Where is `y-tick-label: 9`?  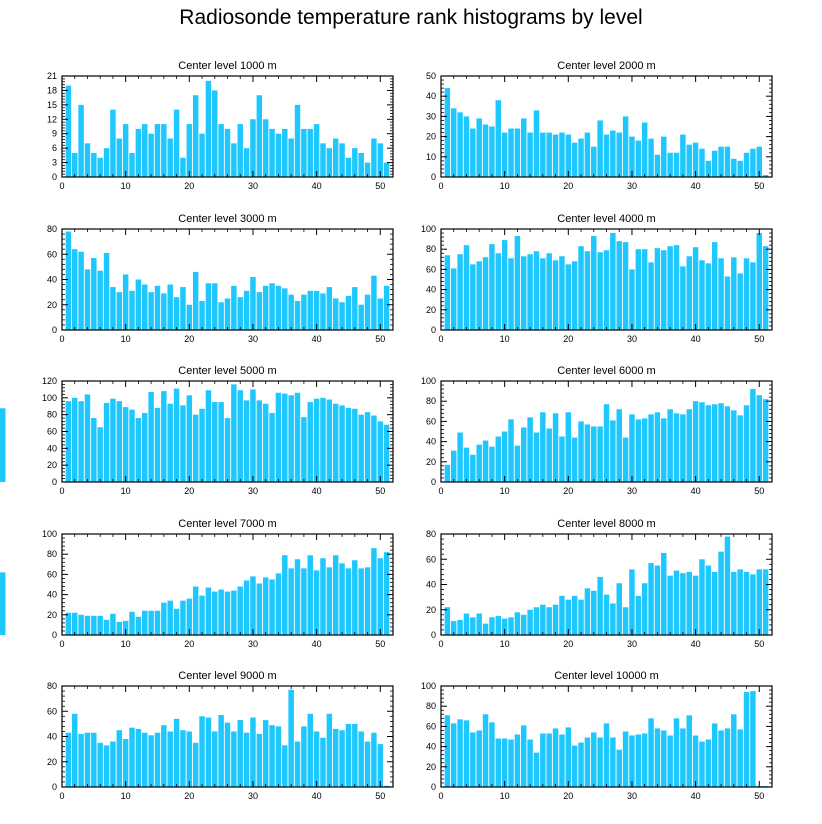 y-tick-label: 9 is located at coordinates (54, 134).